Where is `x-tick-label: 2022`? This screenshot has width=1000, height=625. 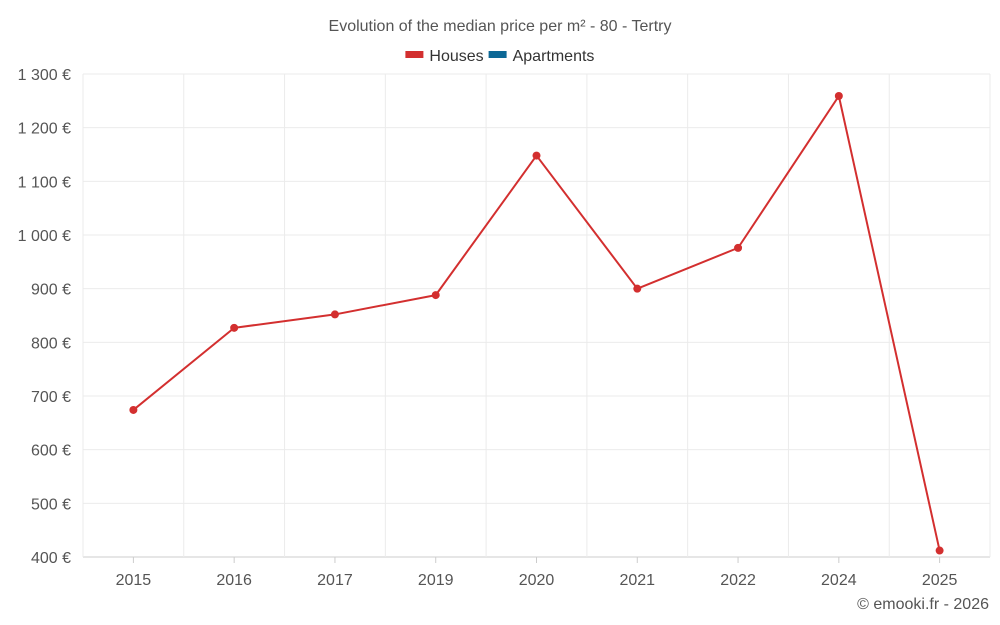 x-tick-label: 2022 is located at coordinates (738, 580).